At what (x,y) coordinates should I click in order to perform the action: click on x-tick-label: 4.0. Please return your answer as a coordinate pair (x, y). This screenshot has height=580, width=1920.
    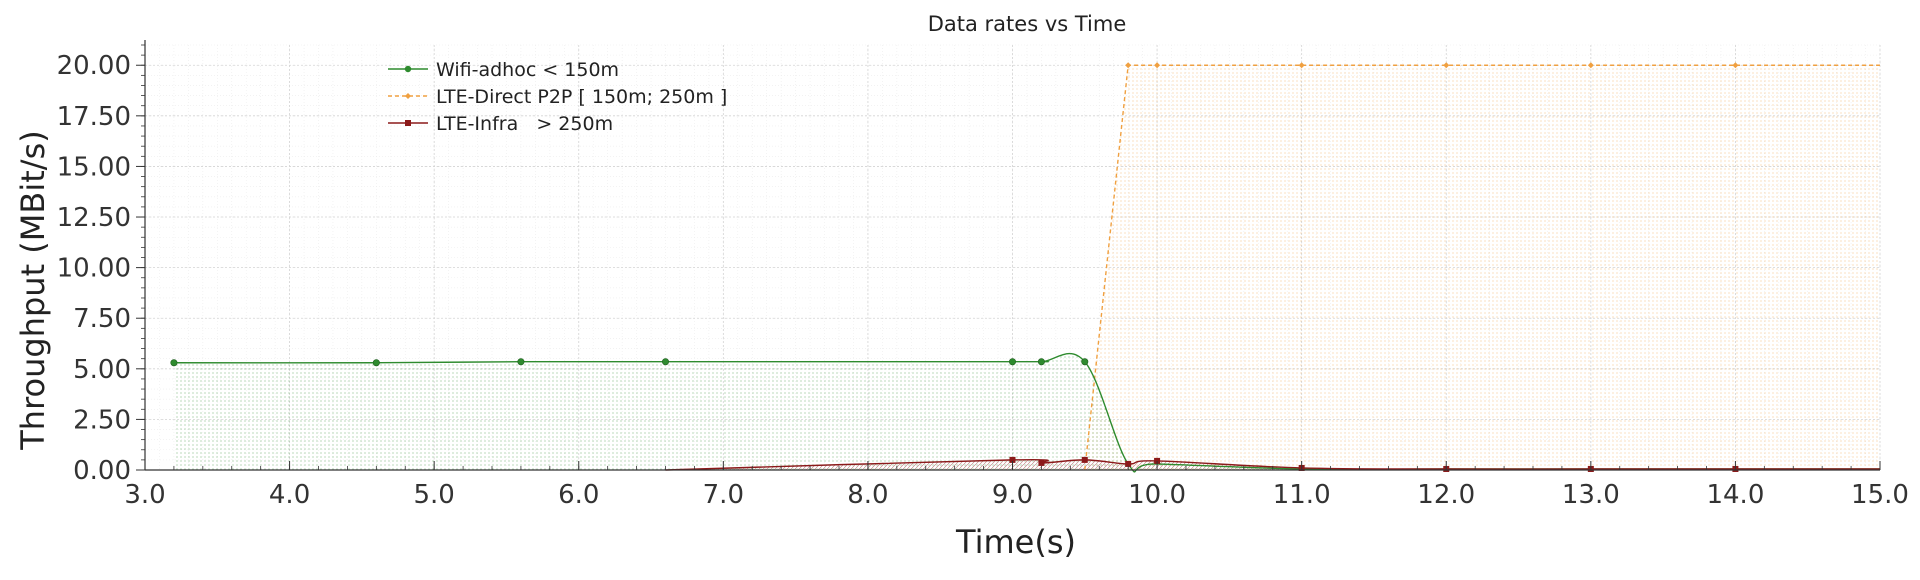
    Looking at the image, I should click on (289, 495).